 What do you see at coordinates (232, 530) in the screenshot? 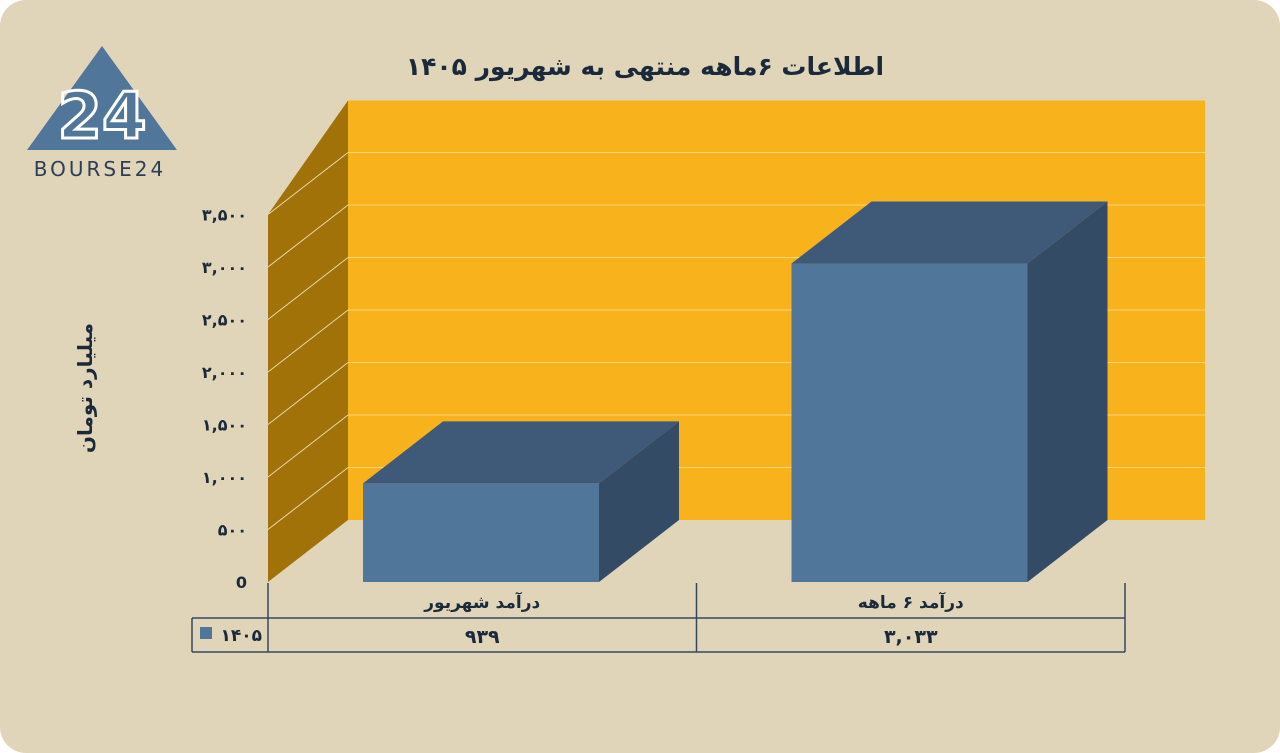
I see `y-tick-label: ۵۰۰` at bounding box center [232, 530].